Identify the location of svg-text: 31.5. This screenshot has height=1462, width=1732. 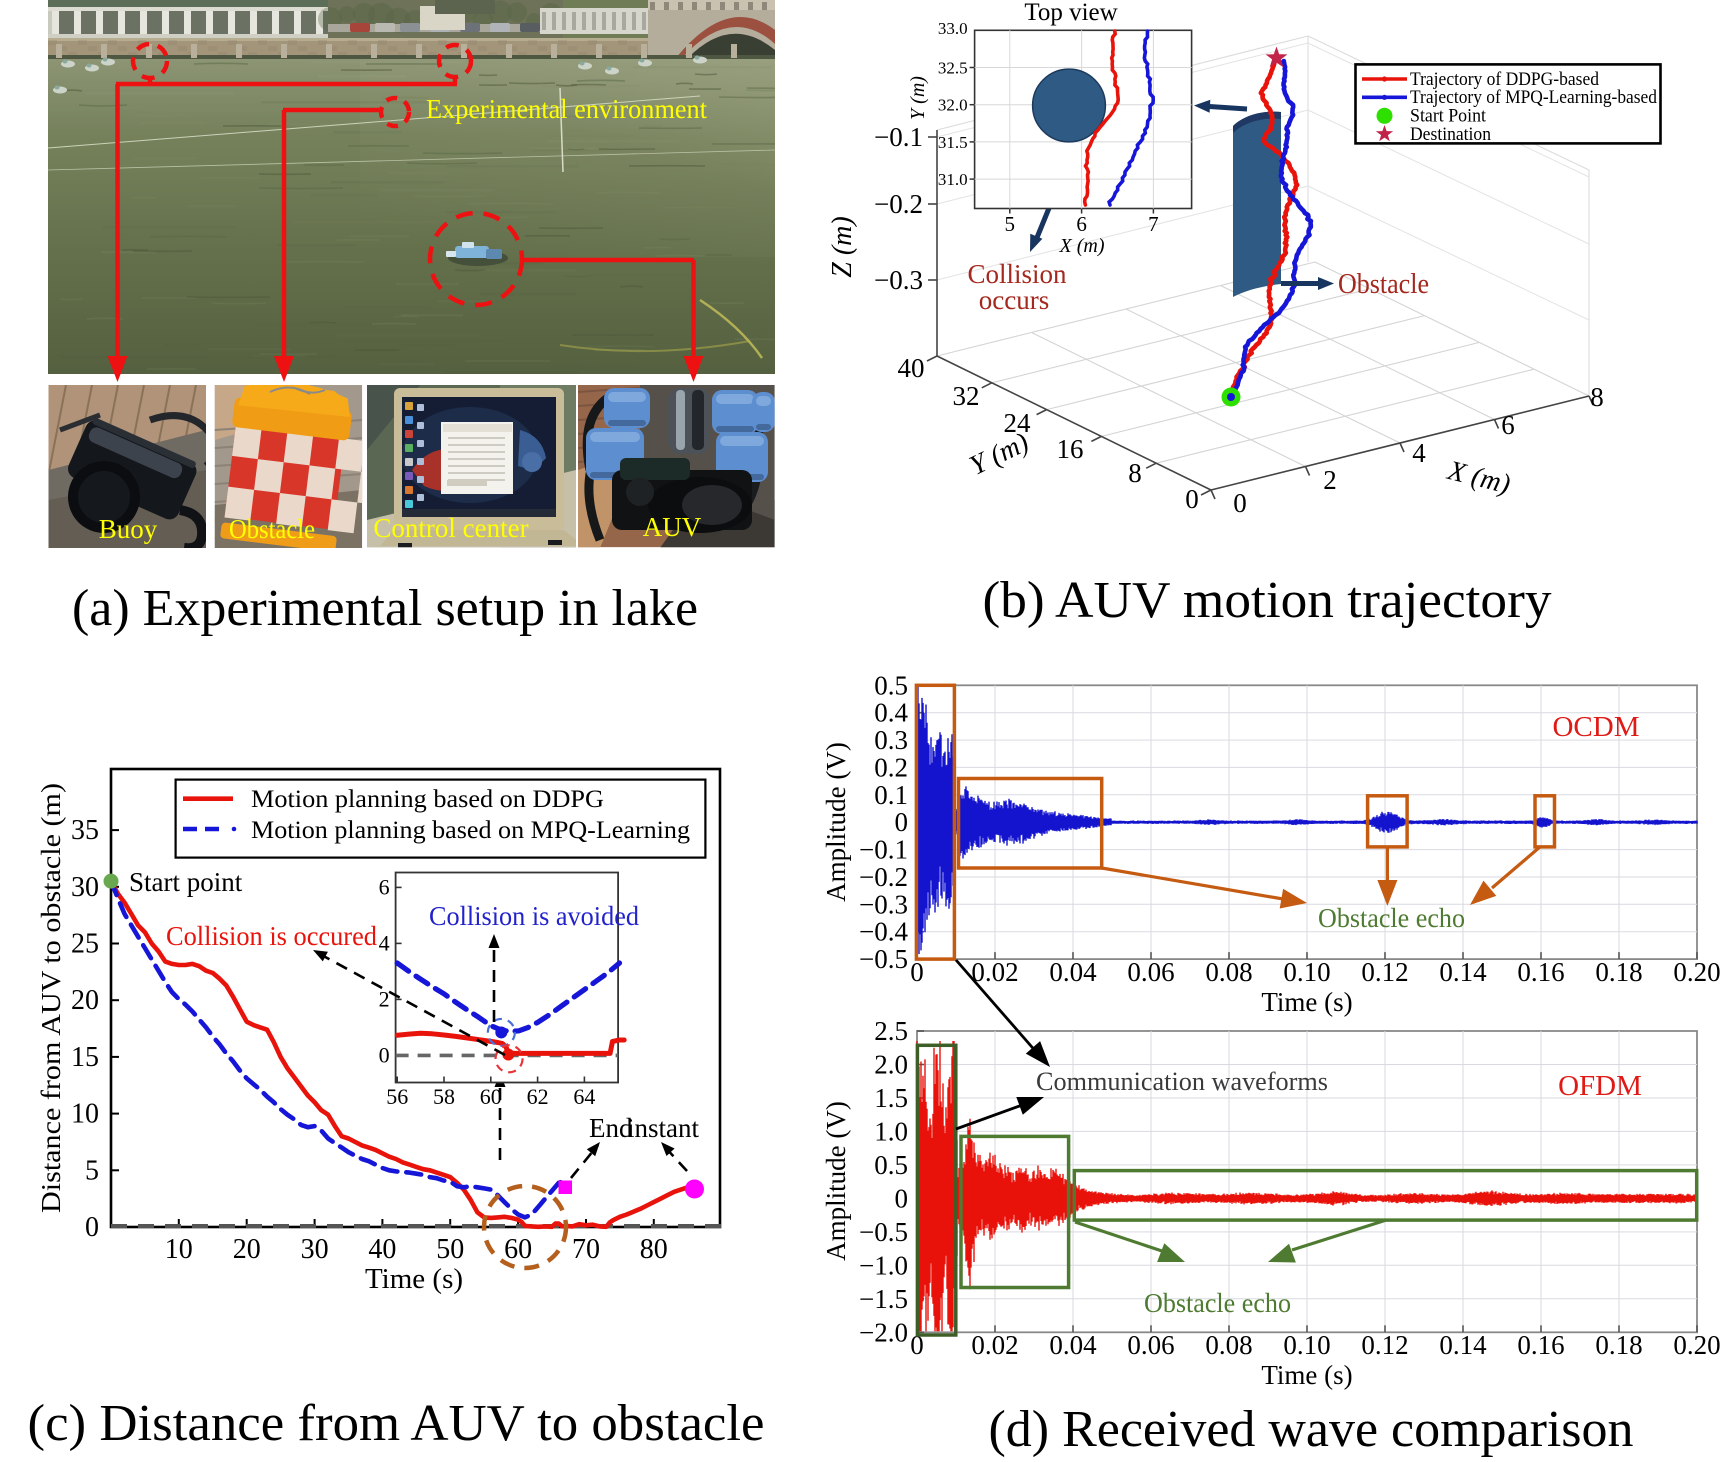
(953, 142).